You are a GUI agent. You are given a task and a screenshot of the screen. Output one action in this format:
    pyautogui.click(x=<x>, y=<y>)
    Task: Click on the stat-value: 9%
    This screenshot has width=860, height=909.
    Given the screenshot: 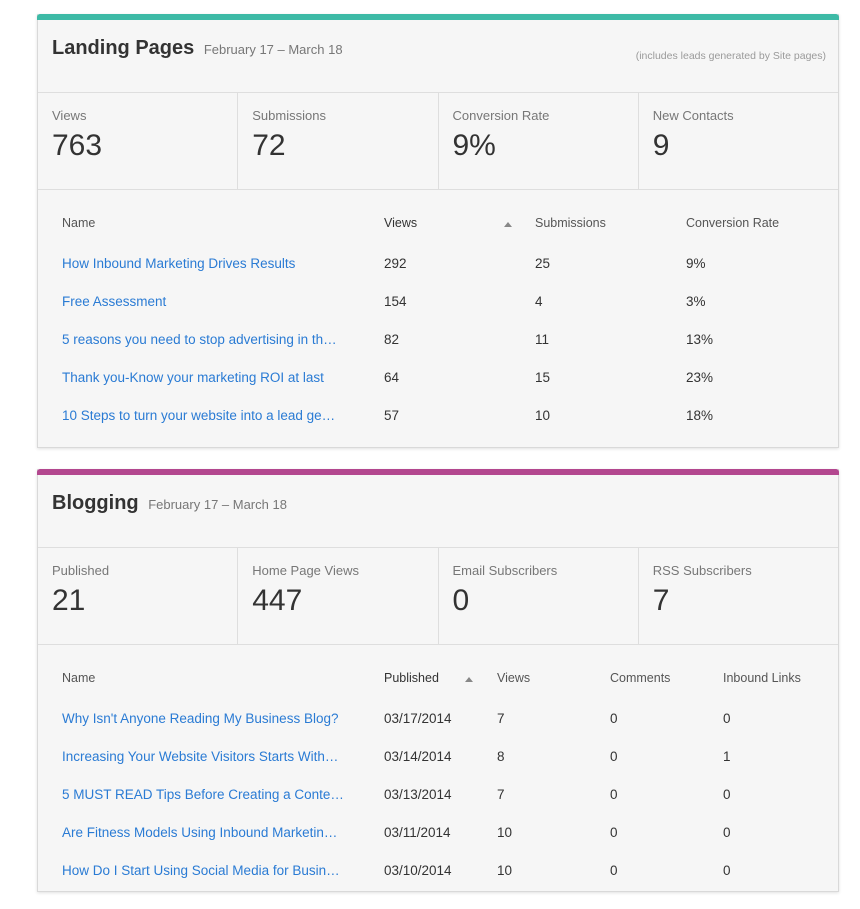 What is the action you would take?
    pyautogui.click(x=474, y=145)
    